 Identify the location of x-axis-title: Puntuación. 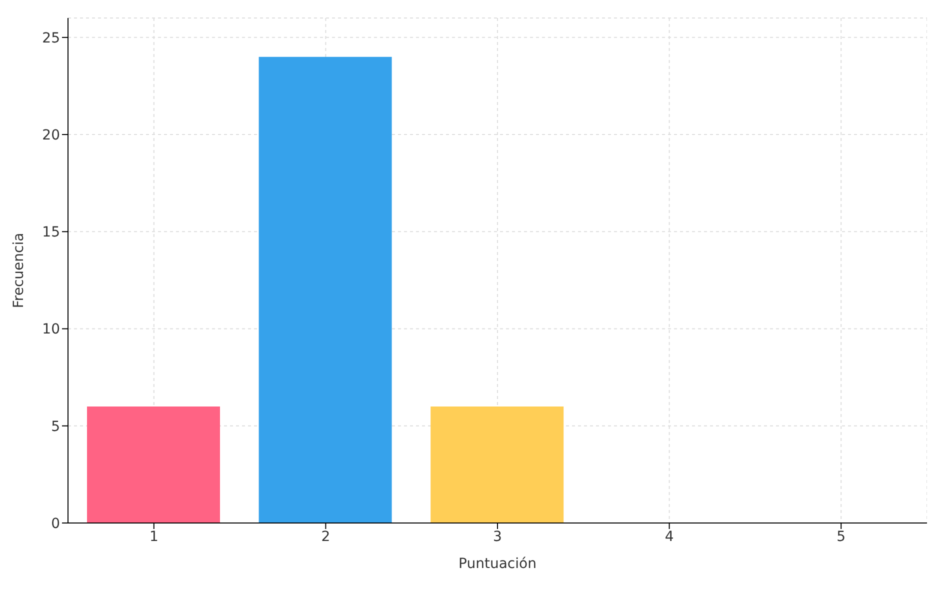
(497, 564).